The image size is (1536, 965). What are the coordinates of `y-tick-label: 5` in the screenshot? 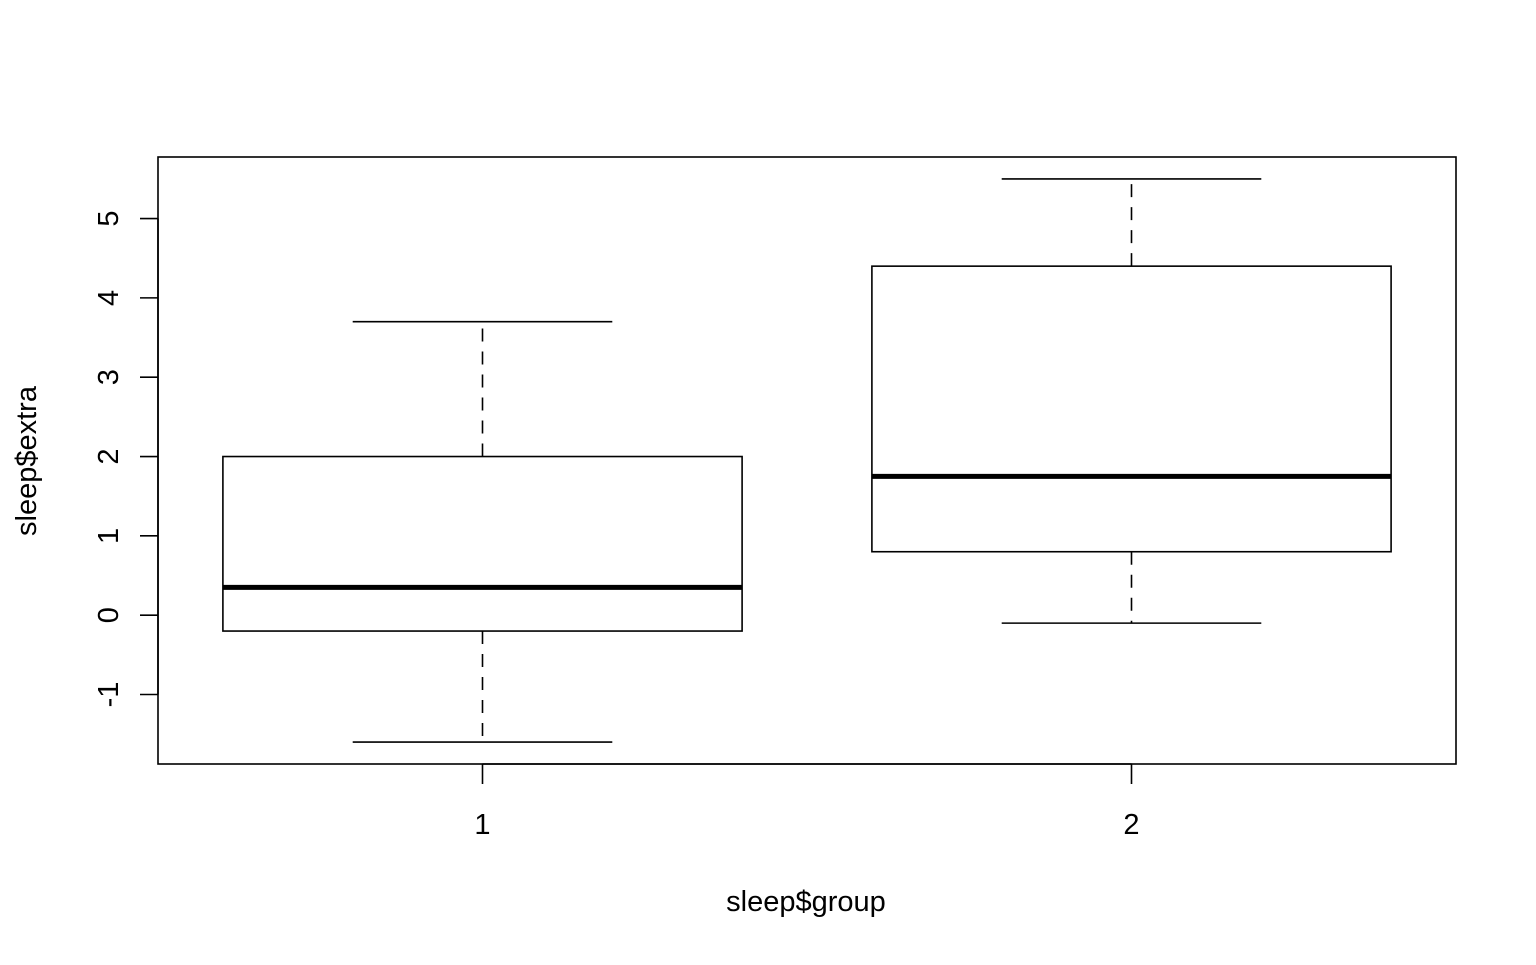 It's located at (109, 218).